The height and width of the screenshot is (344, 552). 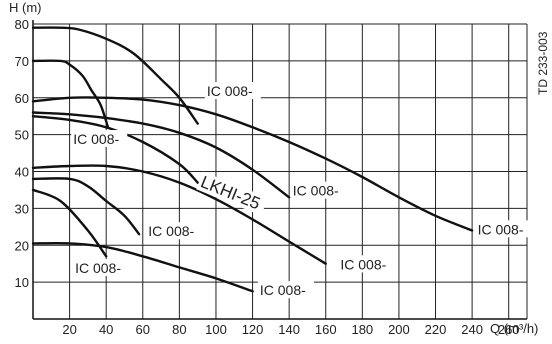 I want to click on x-tick-label-8: 180, so click(x=362, y=329).